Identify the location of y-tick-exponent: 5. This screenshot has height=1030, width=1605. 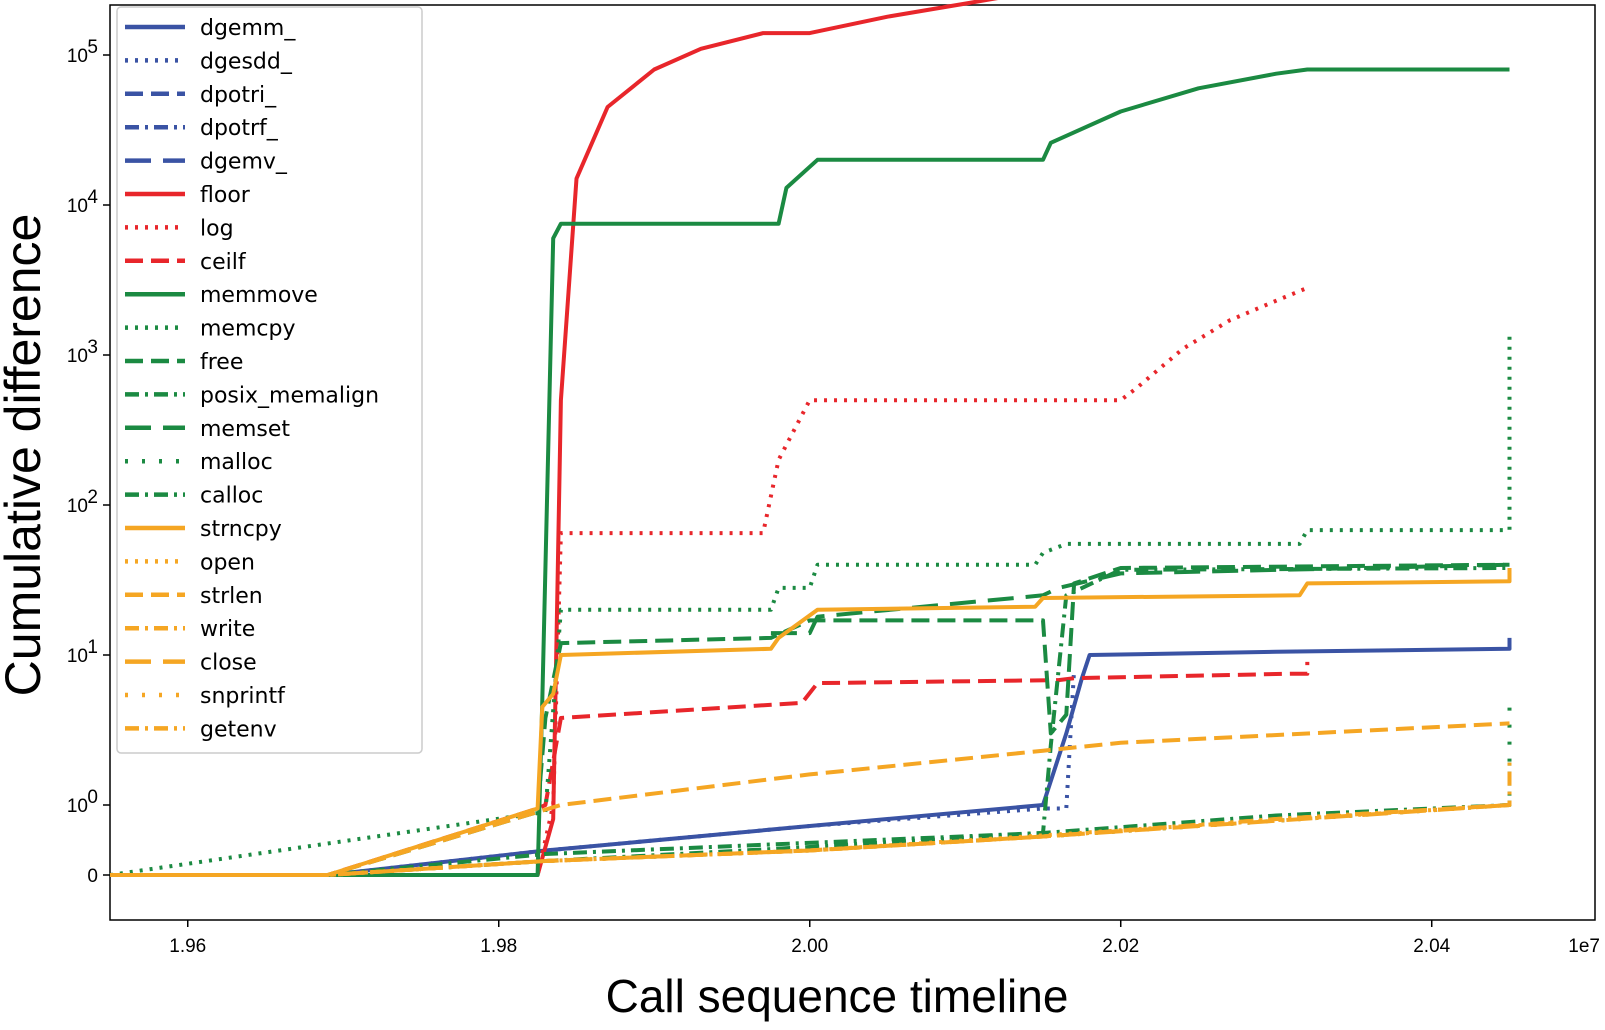
(92, 47).